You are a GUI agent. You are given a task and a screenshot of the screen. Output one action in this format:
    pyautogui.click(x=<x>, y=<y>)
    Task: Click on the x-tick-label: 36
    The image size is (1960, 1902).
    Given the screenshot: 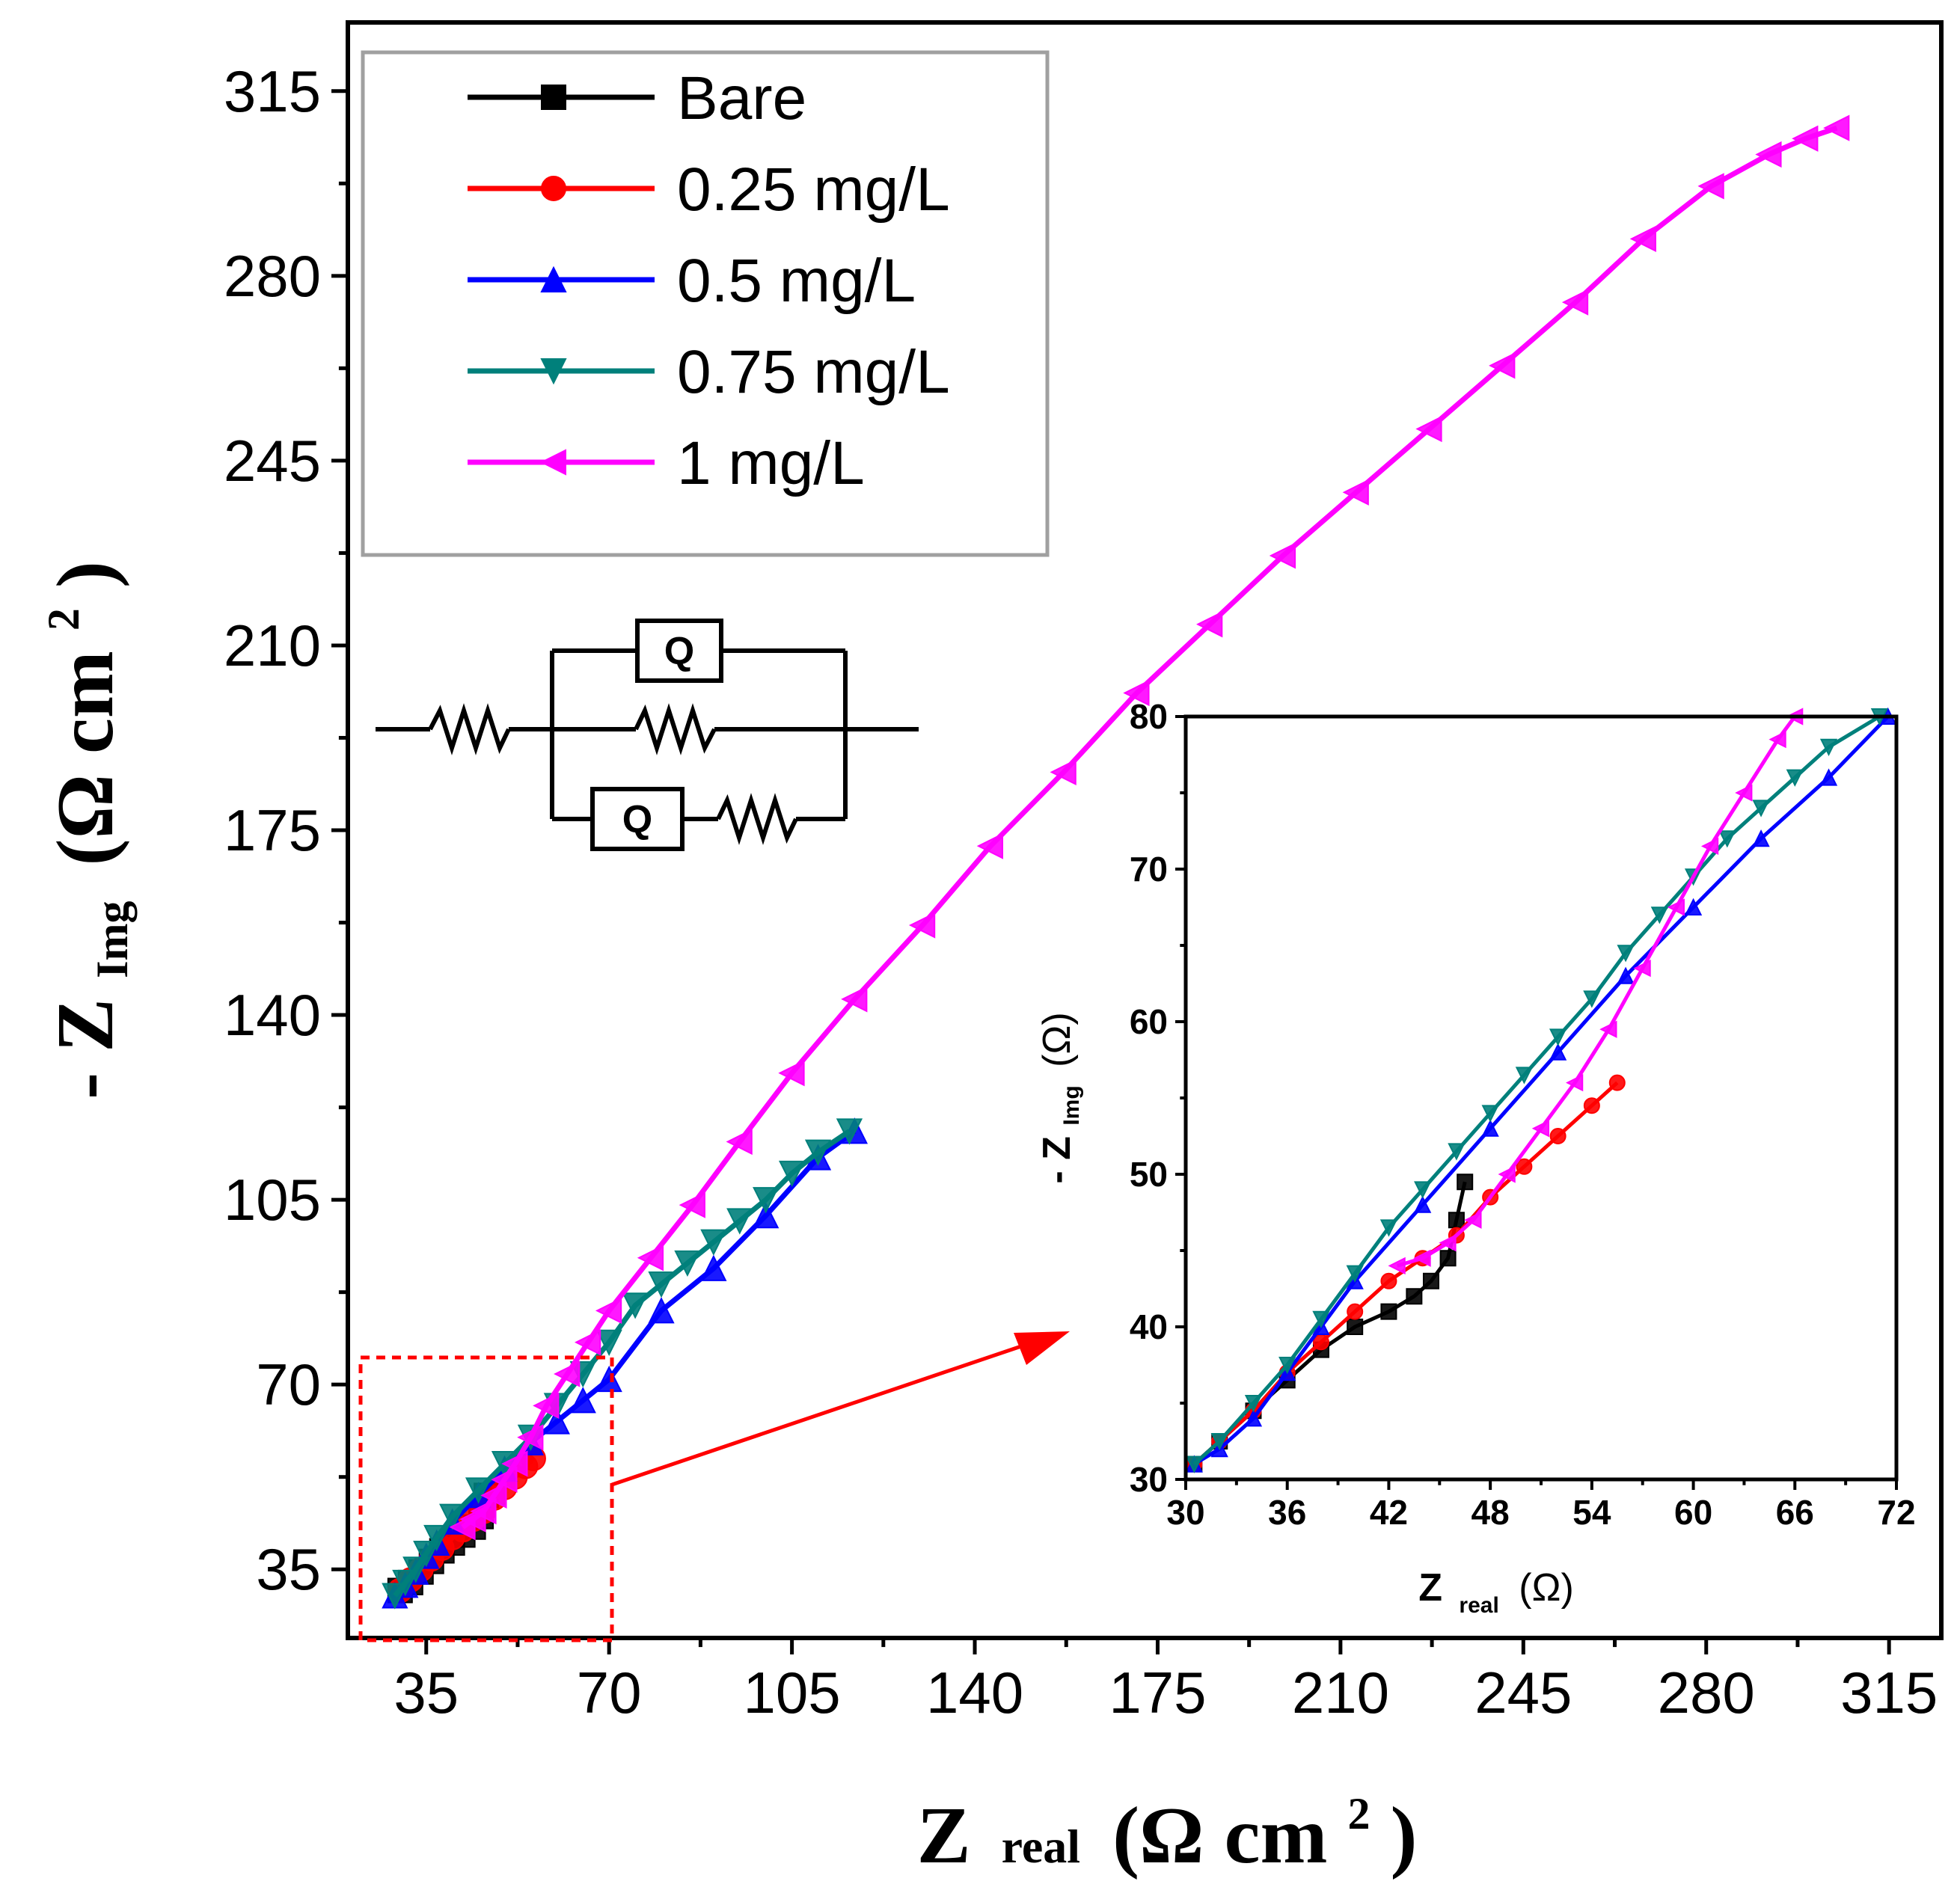 What is the action you would take?
    pyautogui.click(x=1287, y=1512)
    